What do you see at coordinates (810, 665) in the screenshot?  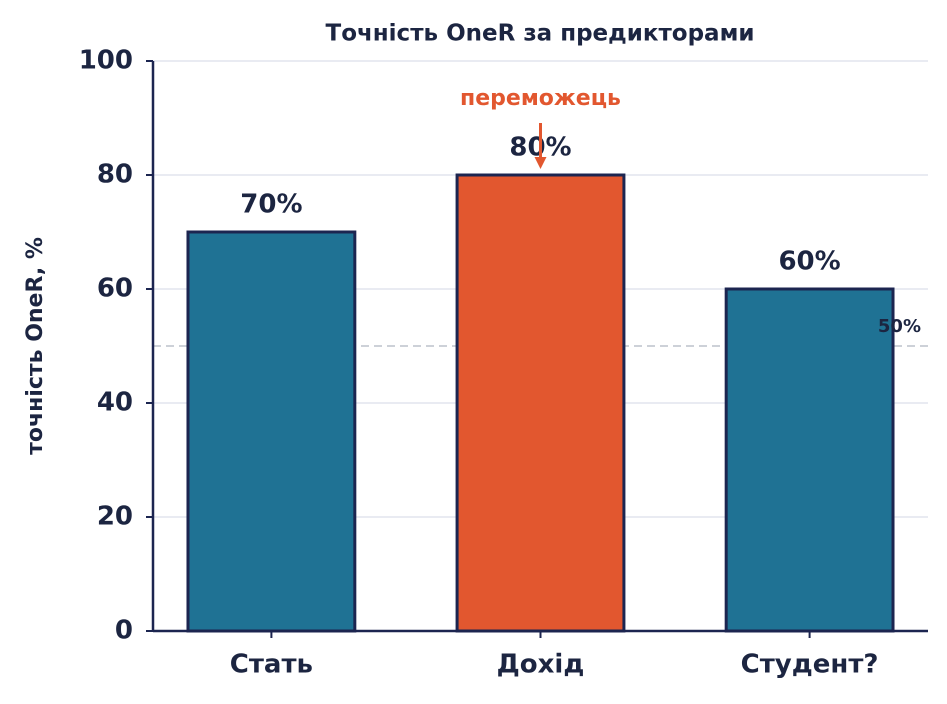 I see `x-tick-label: Студент?` at bounding box center [810, 665].